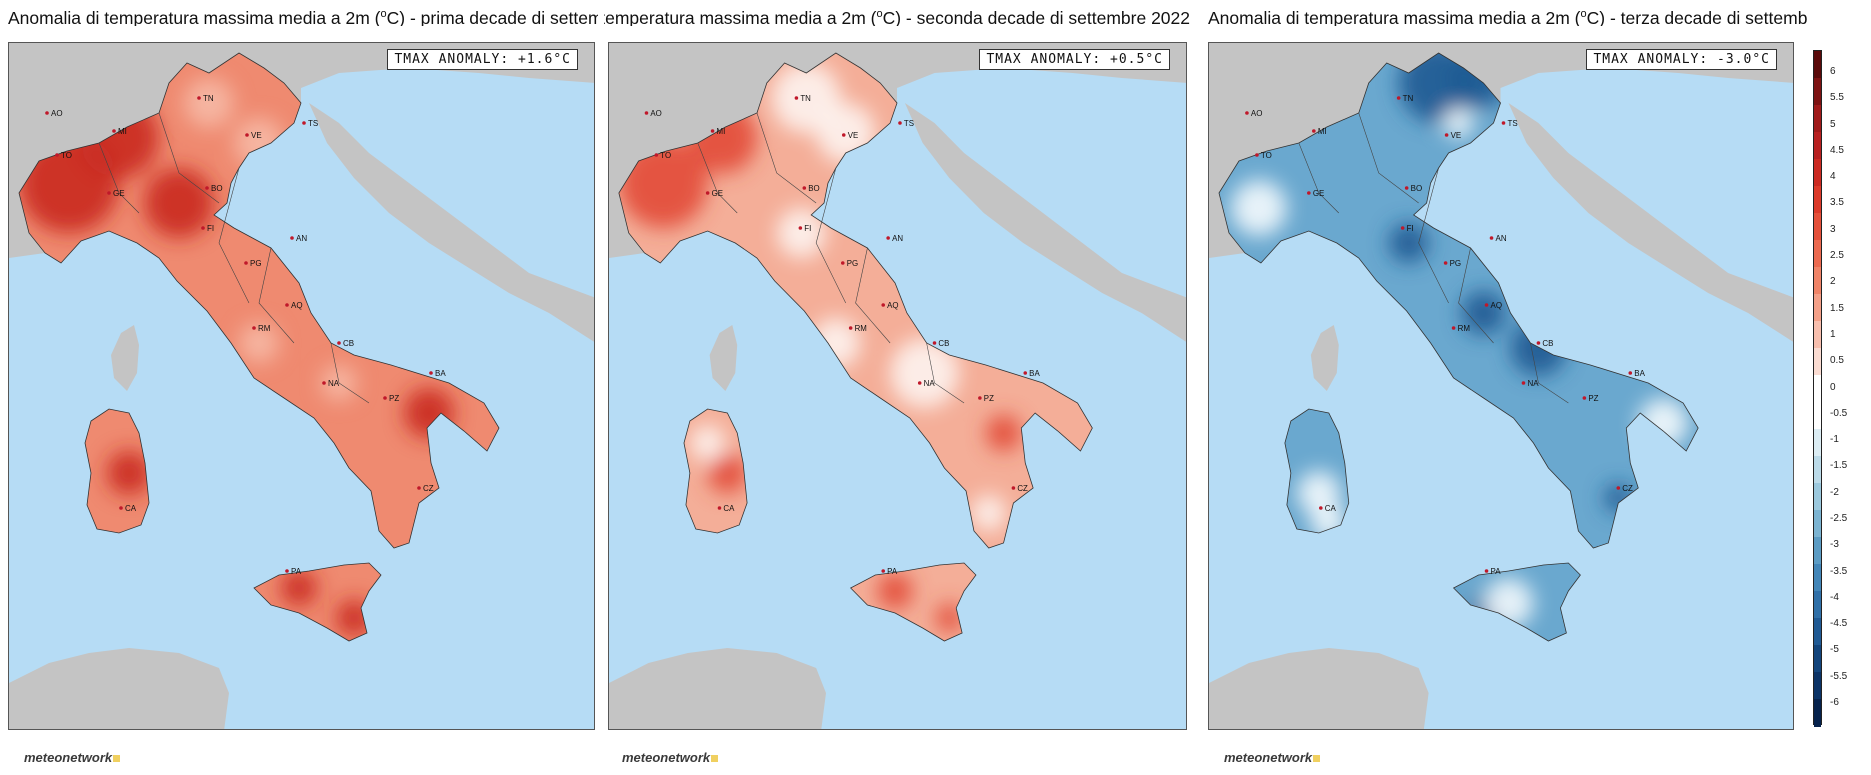 The image size is (1871, 775). I want to click on city-dot-ve, so click(843, 135).